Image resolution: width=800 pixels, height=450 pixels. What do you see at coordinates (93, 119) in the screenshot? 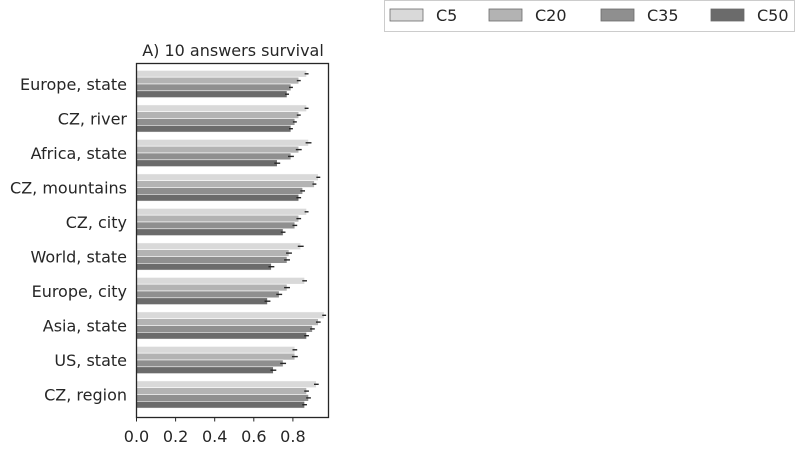
I see `category-label: CZ, river` at bounding box center [93, 119].